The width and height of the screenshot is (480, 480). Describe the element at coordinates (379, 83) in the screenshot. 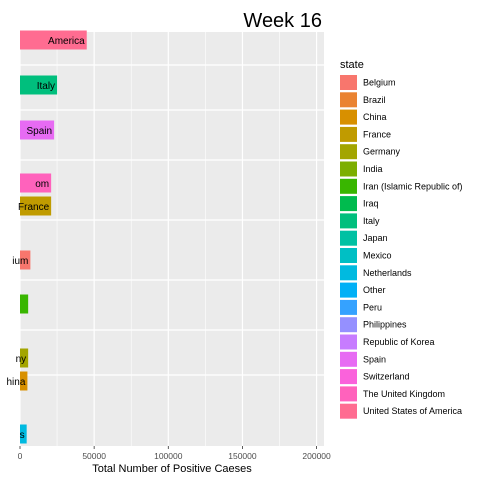

I see `legend-label: Belgium` at that location.